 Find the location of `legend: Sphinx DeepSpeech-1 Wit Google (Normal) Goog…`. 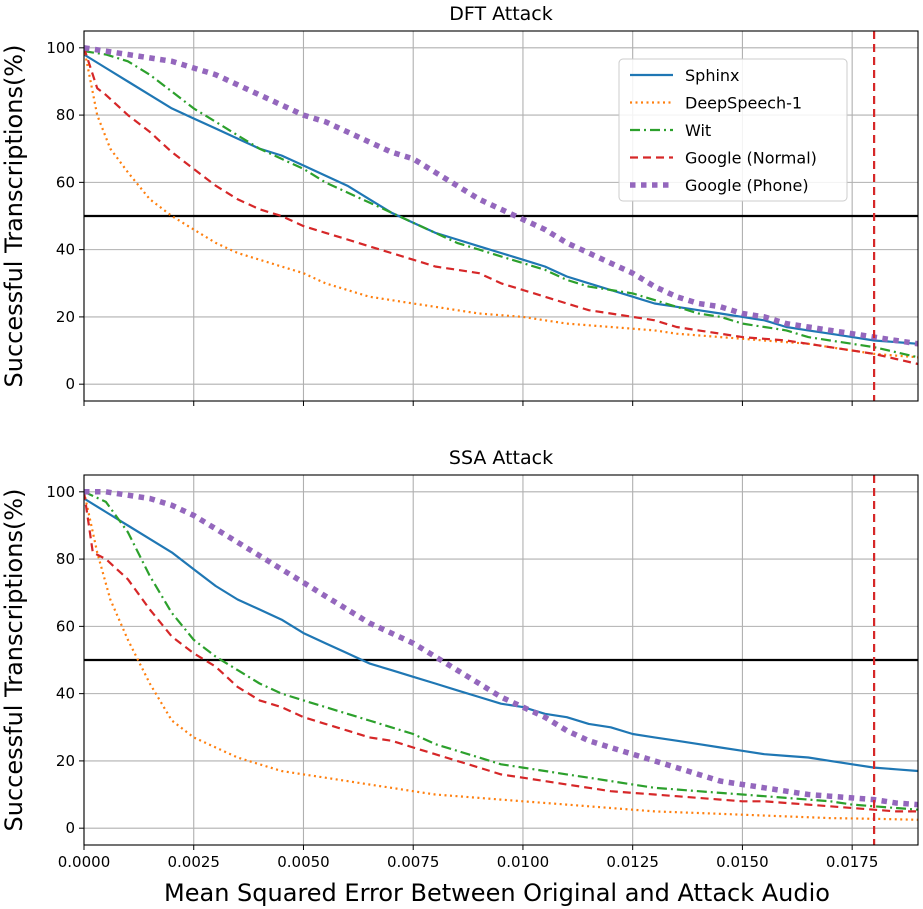

legend: Sphinx DeepSpeech-1 Wit Google (Normal) Goog… is located at coordinates (733, 130).